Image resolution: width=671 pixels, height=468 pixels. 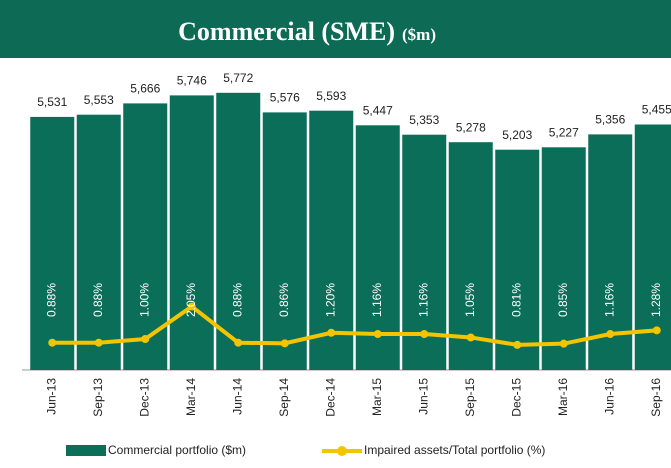 I want to click on x-tick-label: Mar-14, so click(x=191, y=397).